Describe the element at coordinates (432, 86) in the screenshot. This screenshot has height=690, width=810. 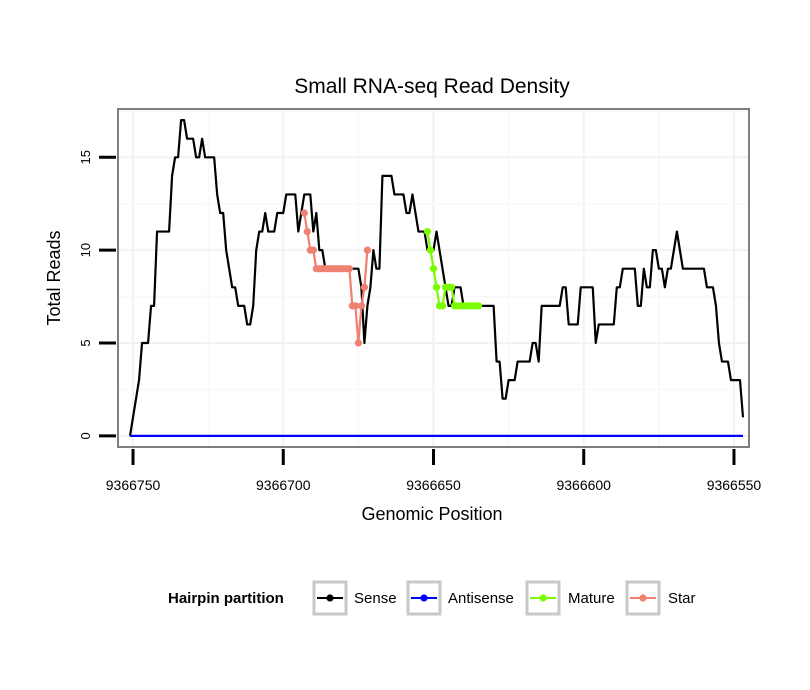
I see `chart-title: Small RNA-seq Read Density` at that location.